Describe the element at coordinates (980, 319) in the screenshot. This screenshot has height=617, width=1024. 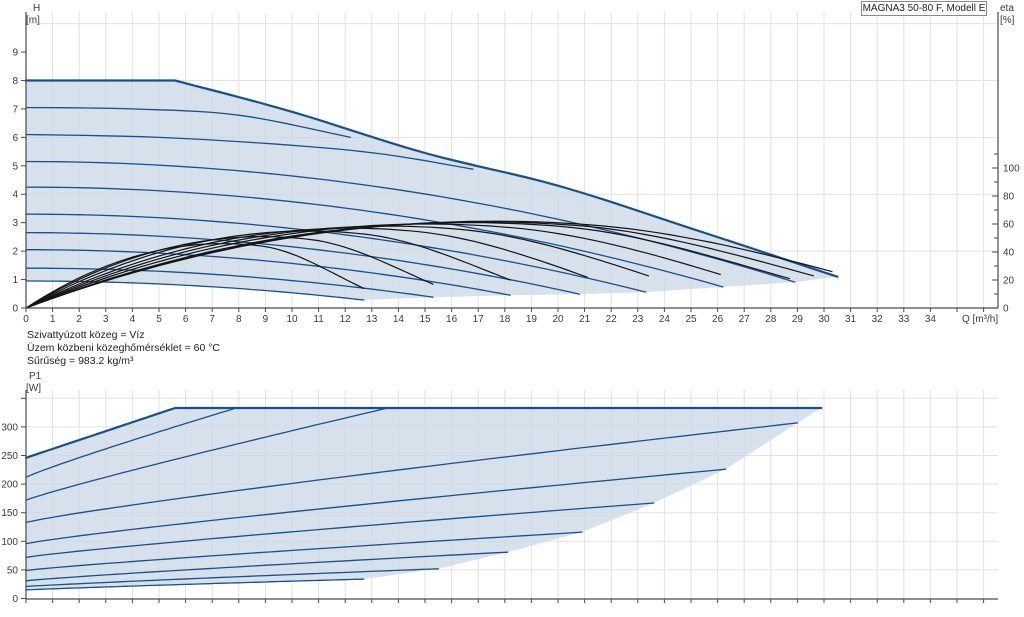
I see `q-axis-label: Q [m³/h]` at that location.